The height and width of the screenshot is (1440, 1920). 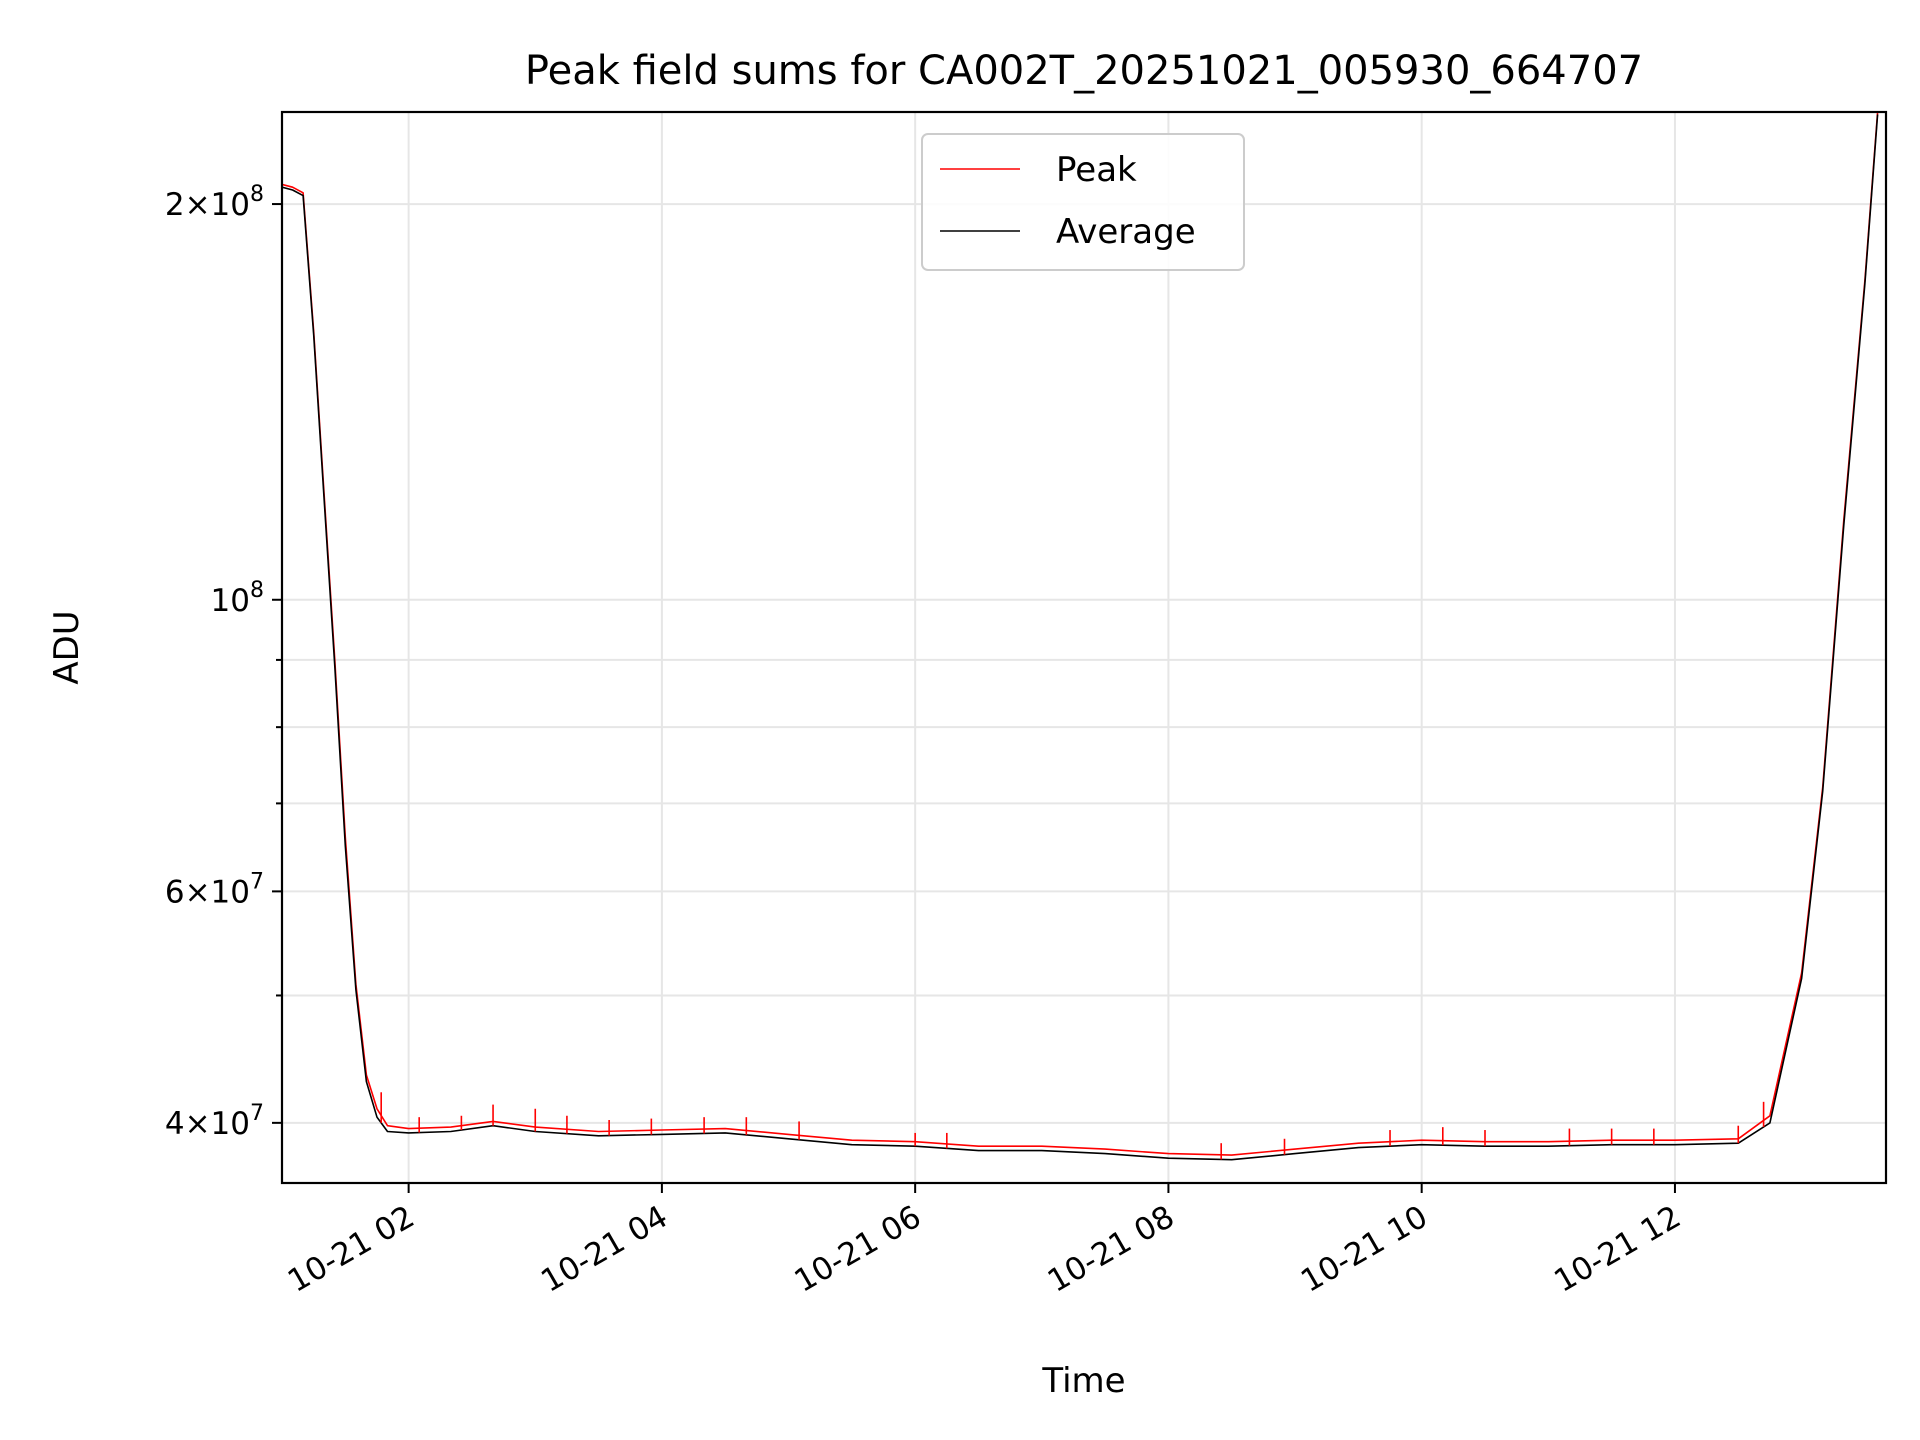 I want to click on legend-box, so click(x=1083, y=202).